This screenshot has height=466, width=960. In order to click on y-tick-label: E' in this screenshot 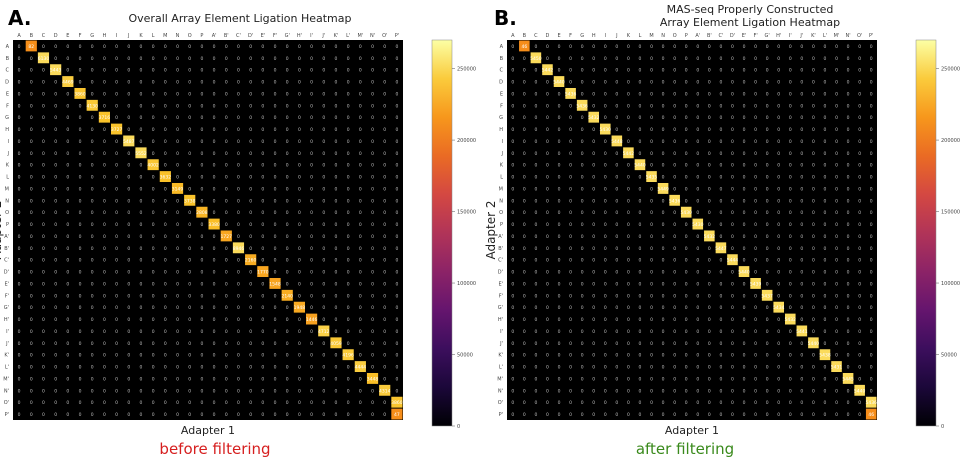, I will do `click(500, 284)`.